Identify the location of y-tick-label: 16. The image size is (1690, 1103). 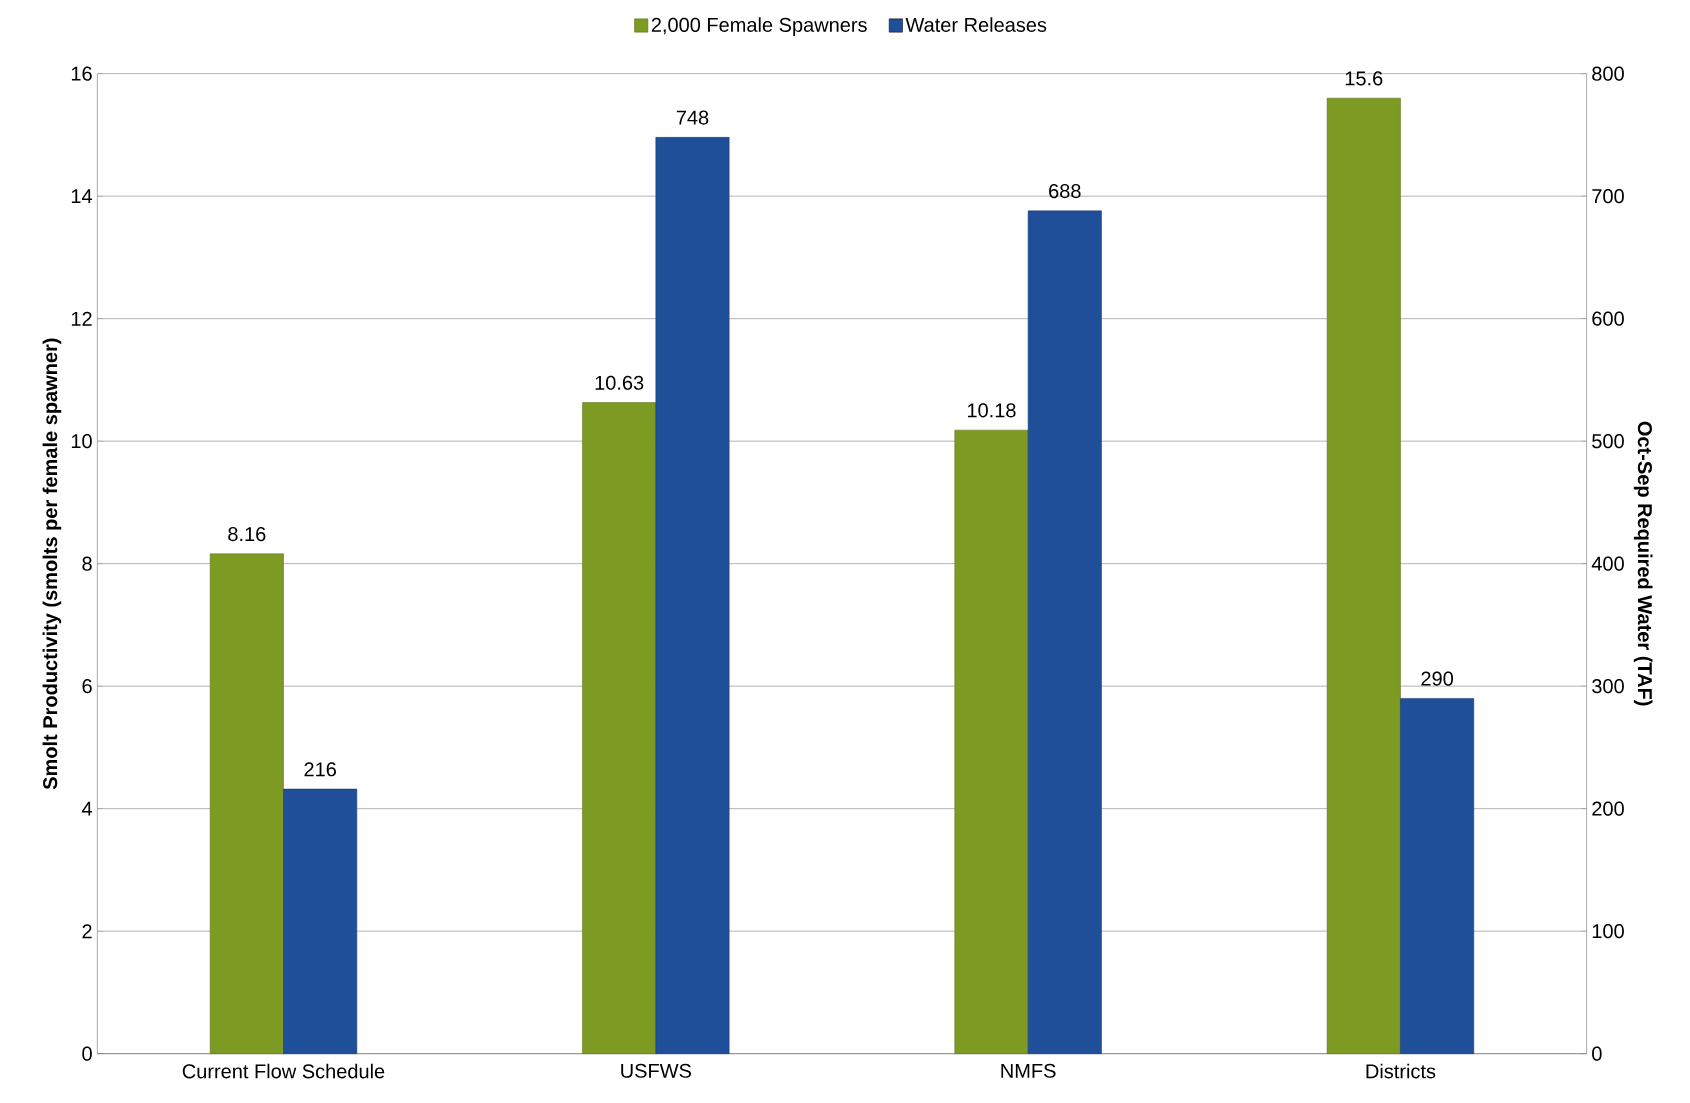
(81, 73).